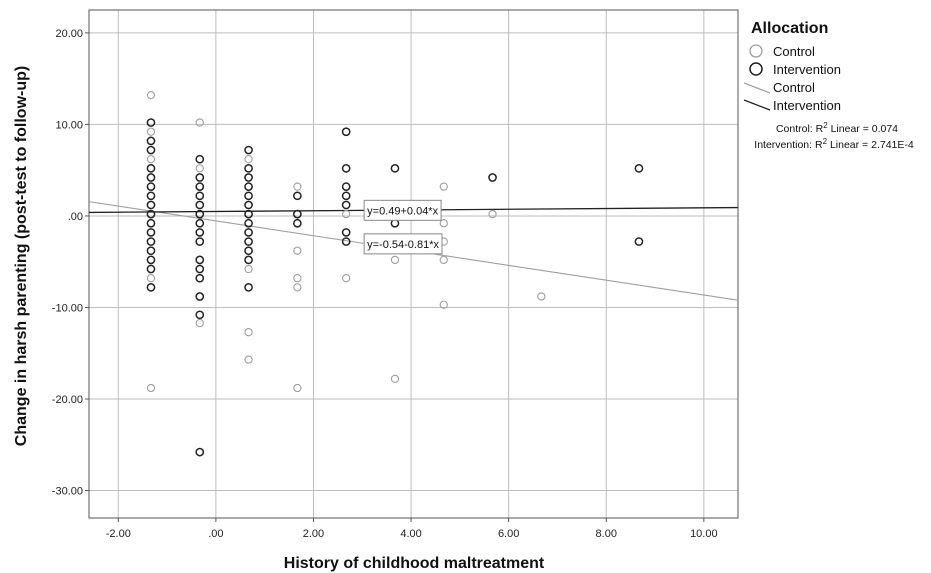 The width and height of the screenshot is (931, 573). I want to click on x-tick-label: 6.00, so click(508, 534).